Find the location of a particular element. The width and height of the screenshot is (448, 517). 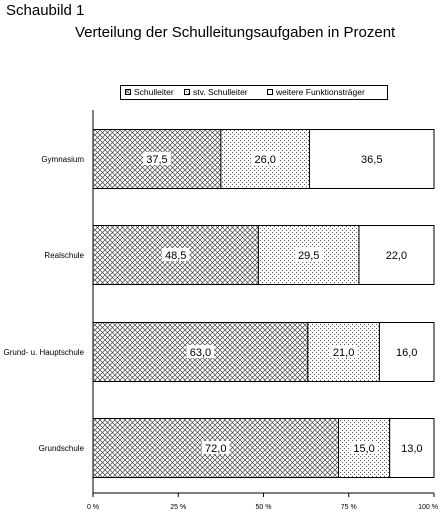

legend-label-stv-schulleiter: stv. Schulleiter is located at coordinates (220, 92).